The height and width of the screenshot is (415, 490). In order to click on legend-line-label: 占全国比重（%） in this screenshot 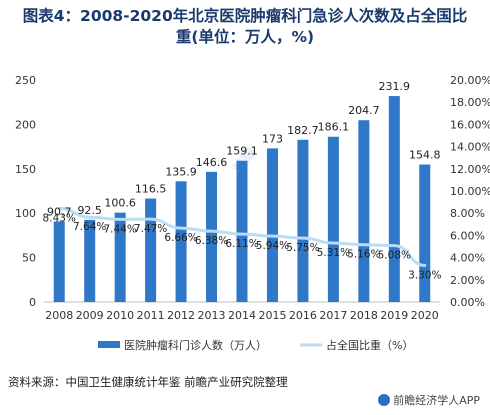, I will do `click(369, 345)`.